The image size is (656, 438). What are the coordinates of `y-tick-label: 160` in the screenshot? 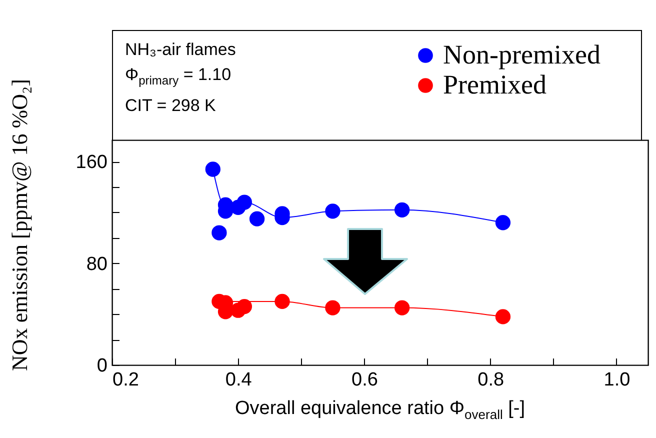 It's located at (92, 163).